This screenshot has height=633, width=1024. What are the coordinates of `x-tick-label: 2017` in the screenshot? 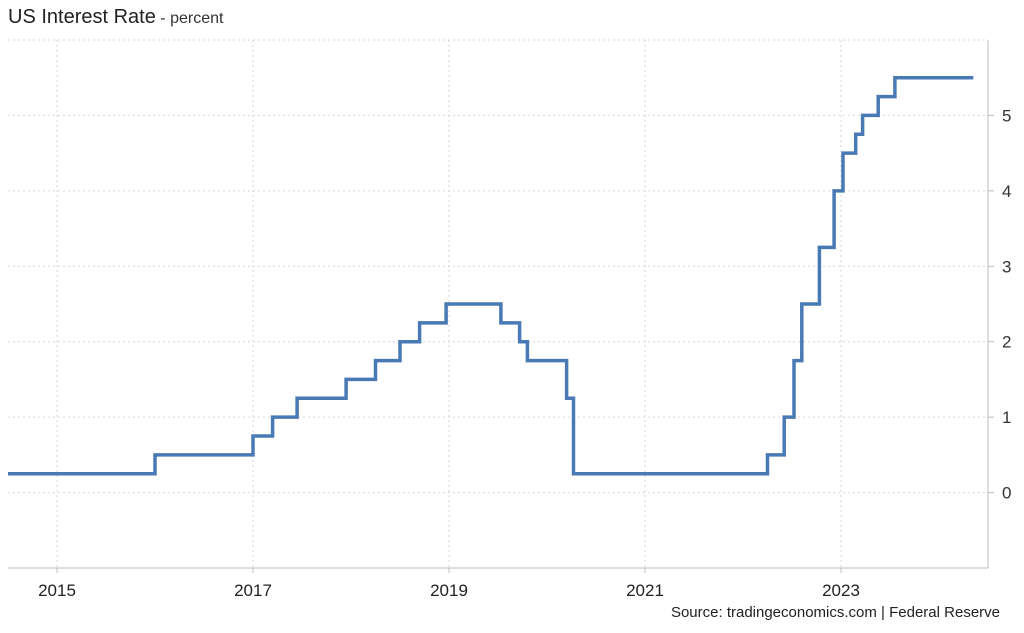 It's located at (253, 590).